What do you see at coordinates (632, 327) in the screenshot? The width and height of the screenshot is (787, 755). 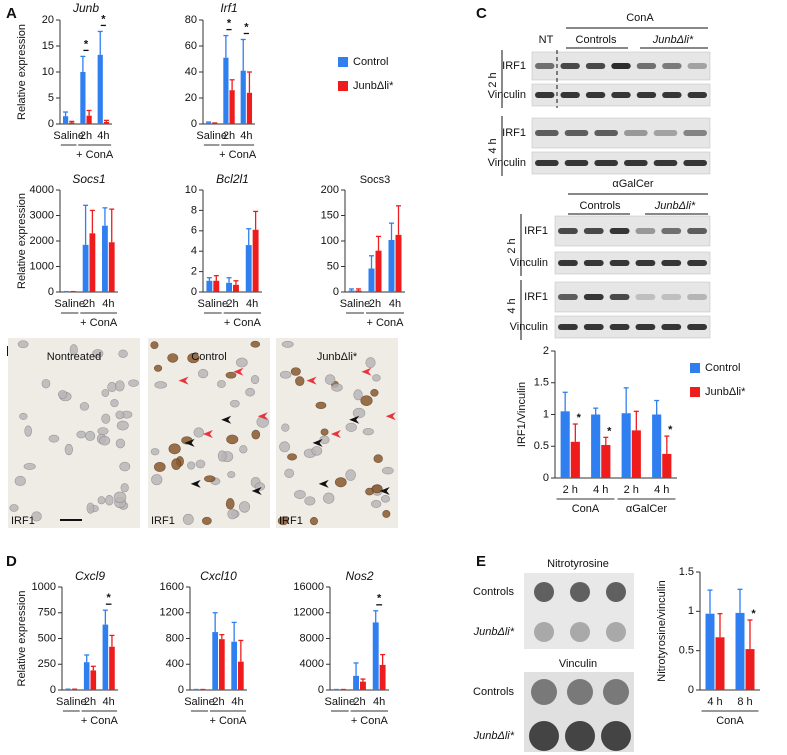 I see `blot-strip` at bounding box center [632, 327].